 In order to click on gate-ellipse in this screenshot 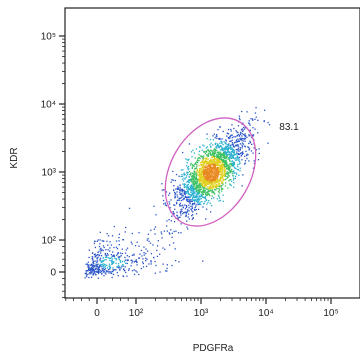, I will do `click(210, 172)`.